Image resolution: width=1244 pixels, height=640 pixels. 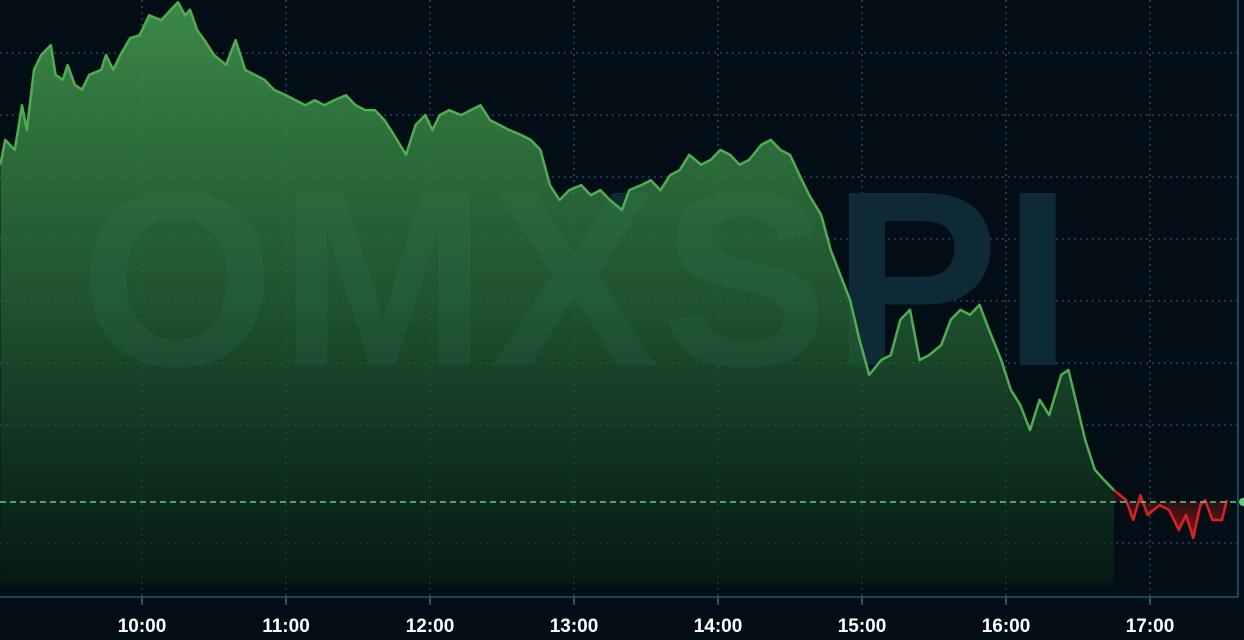 I want to click on x-tick-label: 15:00, so click(x=862, y=626).